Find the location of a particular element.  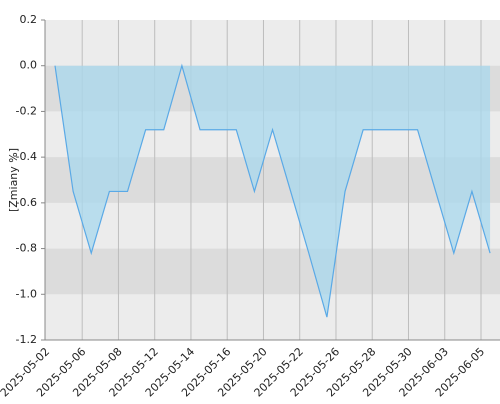

y-tick-label: 0.2 is located at coordinates (29, 19).